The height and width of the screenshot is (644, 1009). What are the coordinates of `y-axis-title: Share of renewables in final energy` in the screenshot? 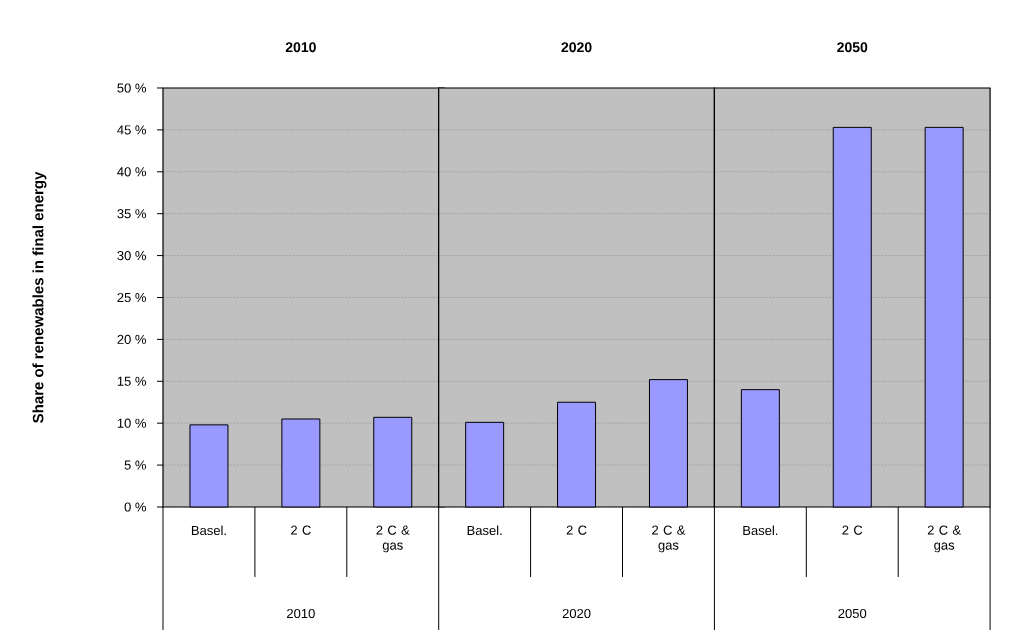 It's located at (39, 297).